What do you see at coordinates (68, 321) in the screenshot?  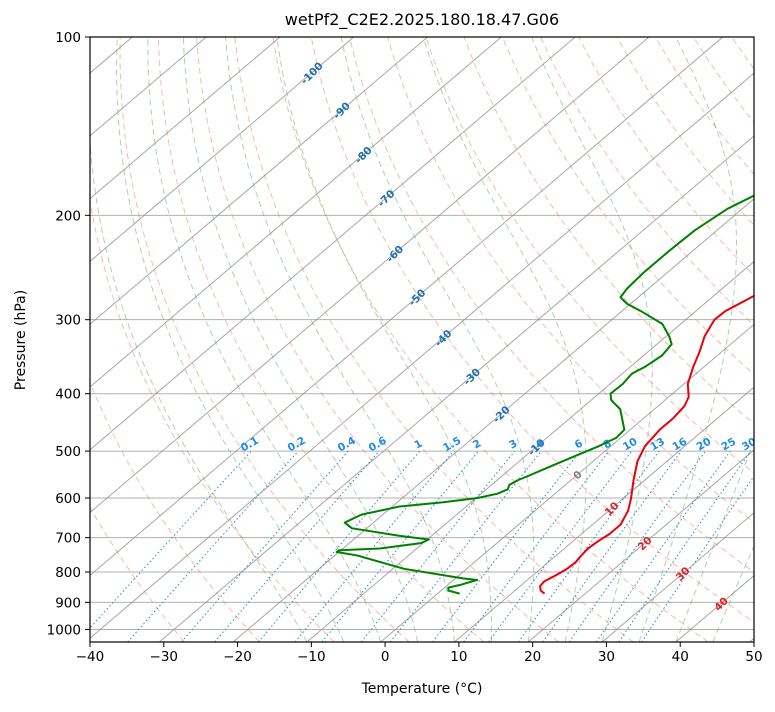 I see `y-tick-label: 300` at bounding box center [68, 321].